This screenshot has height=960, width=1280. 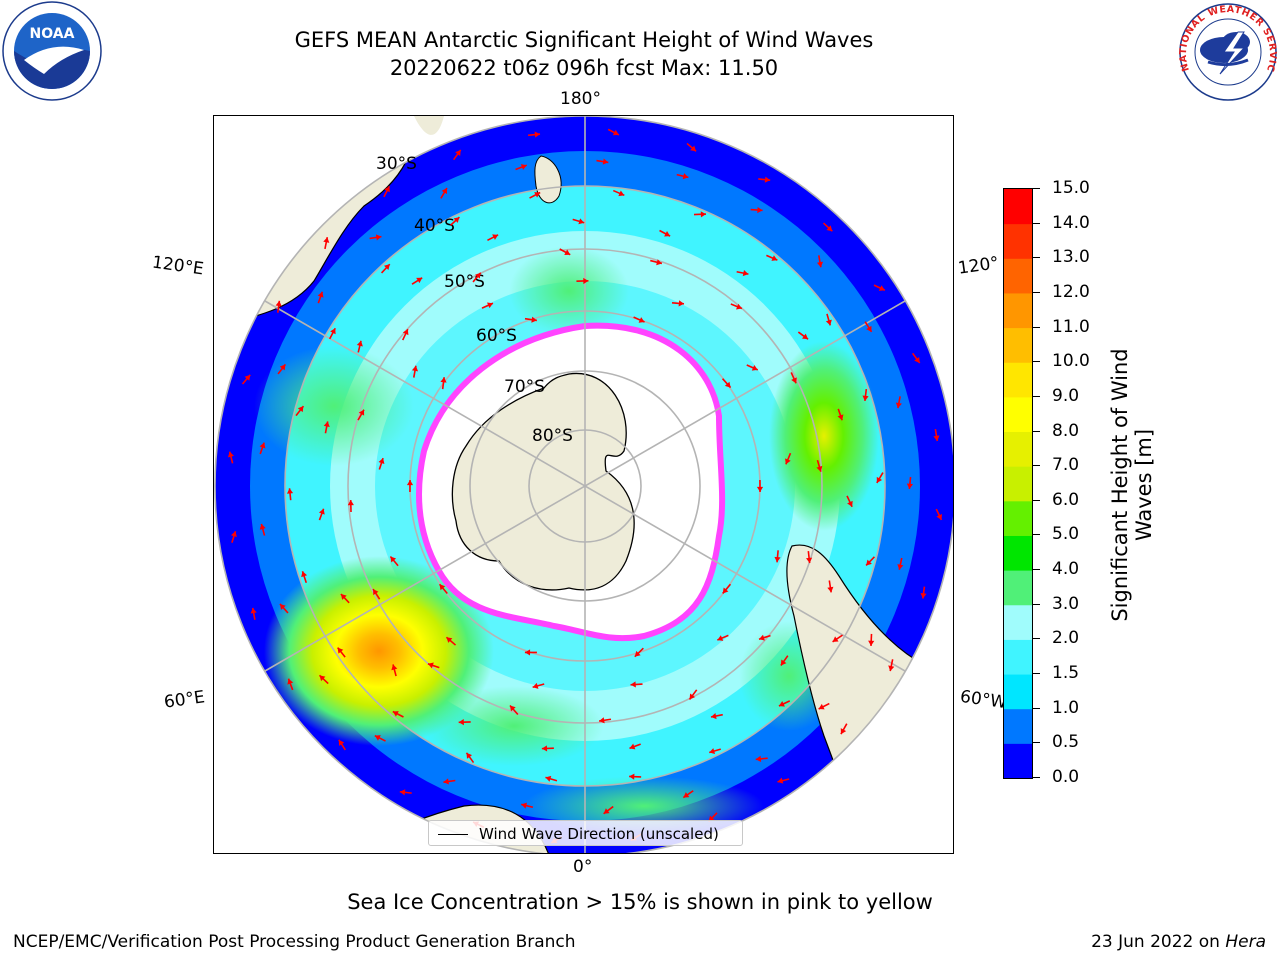 What do you see at coordinates (1066, 569) in the screenshot?
I see `colorbar-tick-label: 4.0` at bounding box center [1066, 569].